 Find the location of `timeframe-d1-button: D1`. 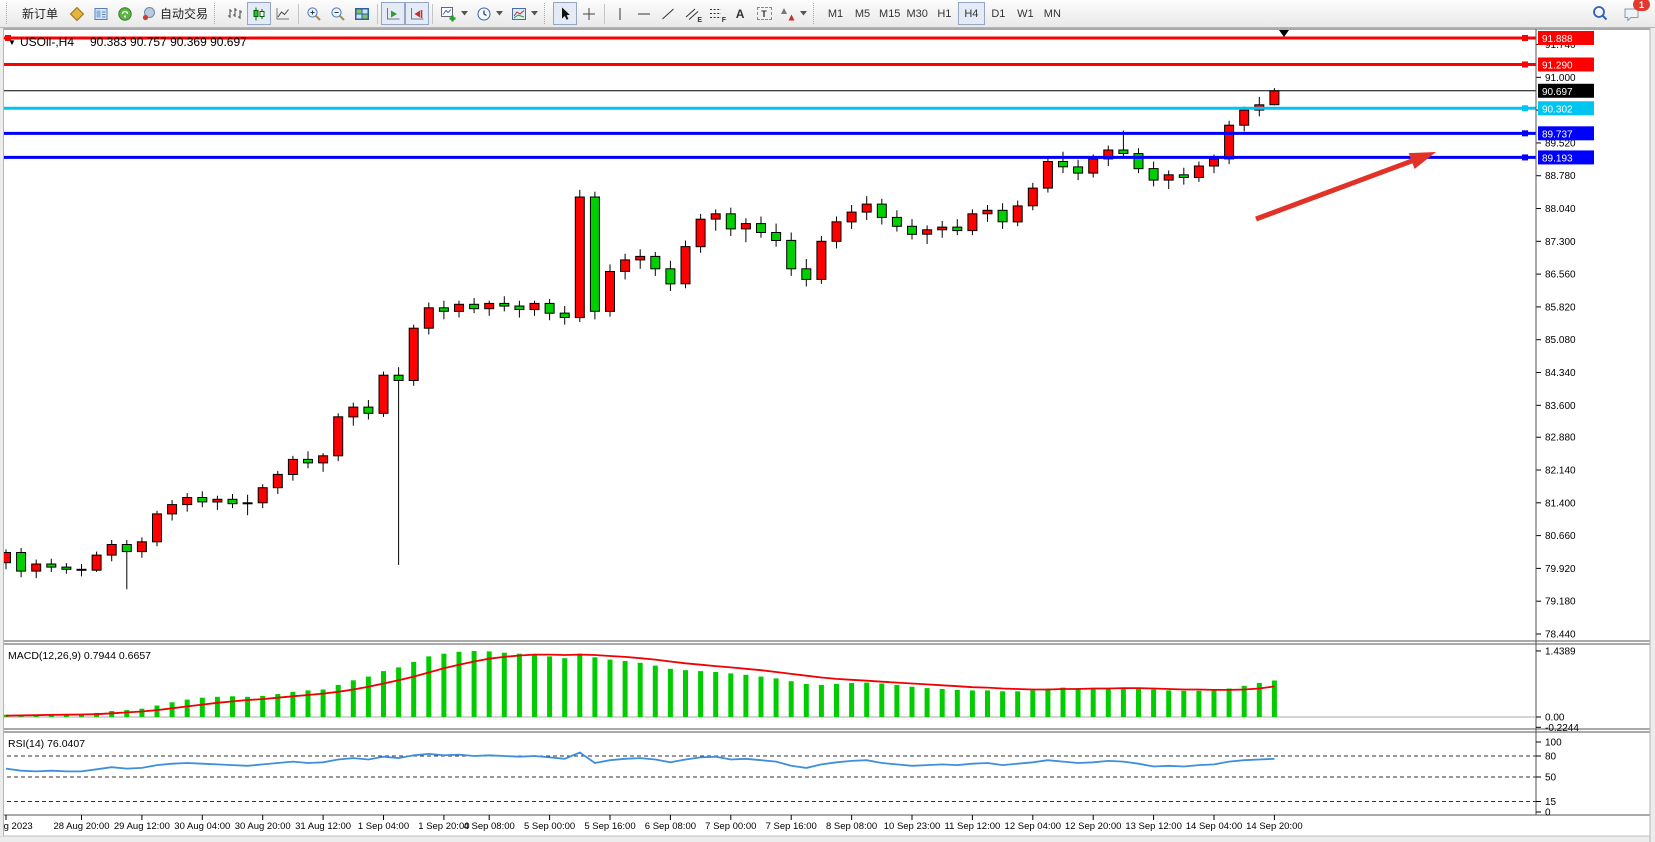

timeframe-d1-button: D1 is located at coordinates (998, 13).